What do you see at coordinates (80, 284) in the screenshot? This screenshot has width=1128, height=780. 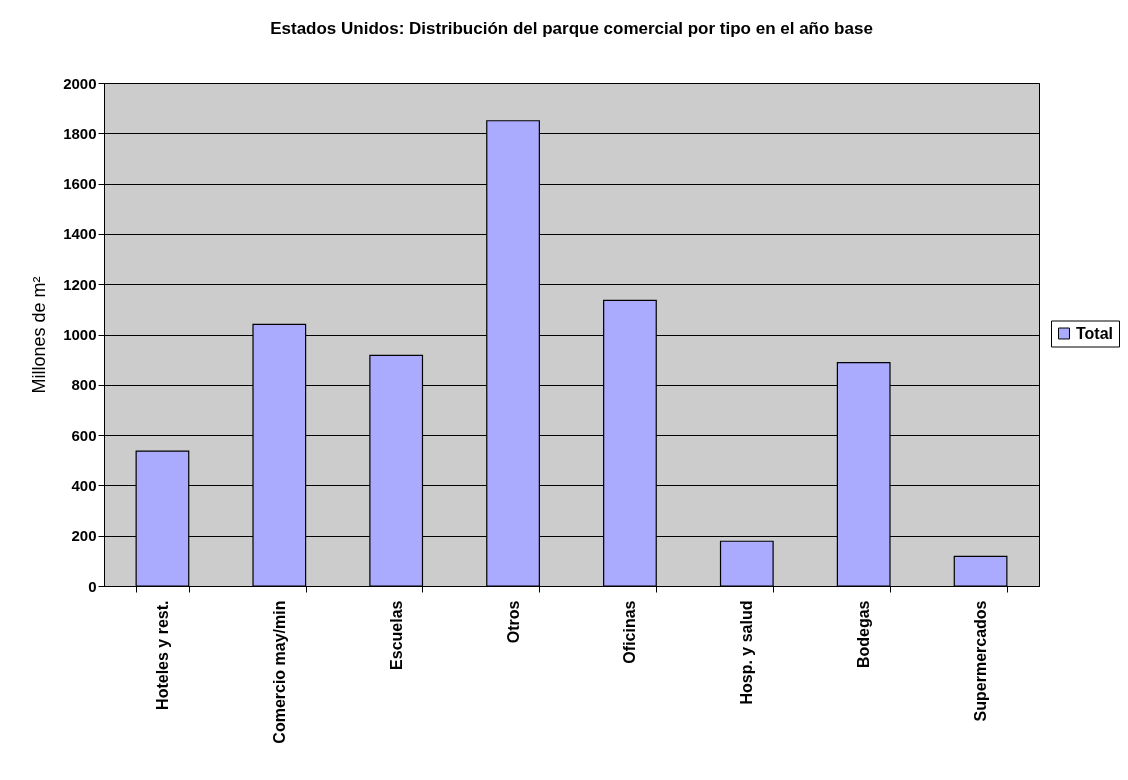 I see `y-tick-label: 1200` at bounding box center [80, 284].